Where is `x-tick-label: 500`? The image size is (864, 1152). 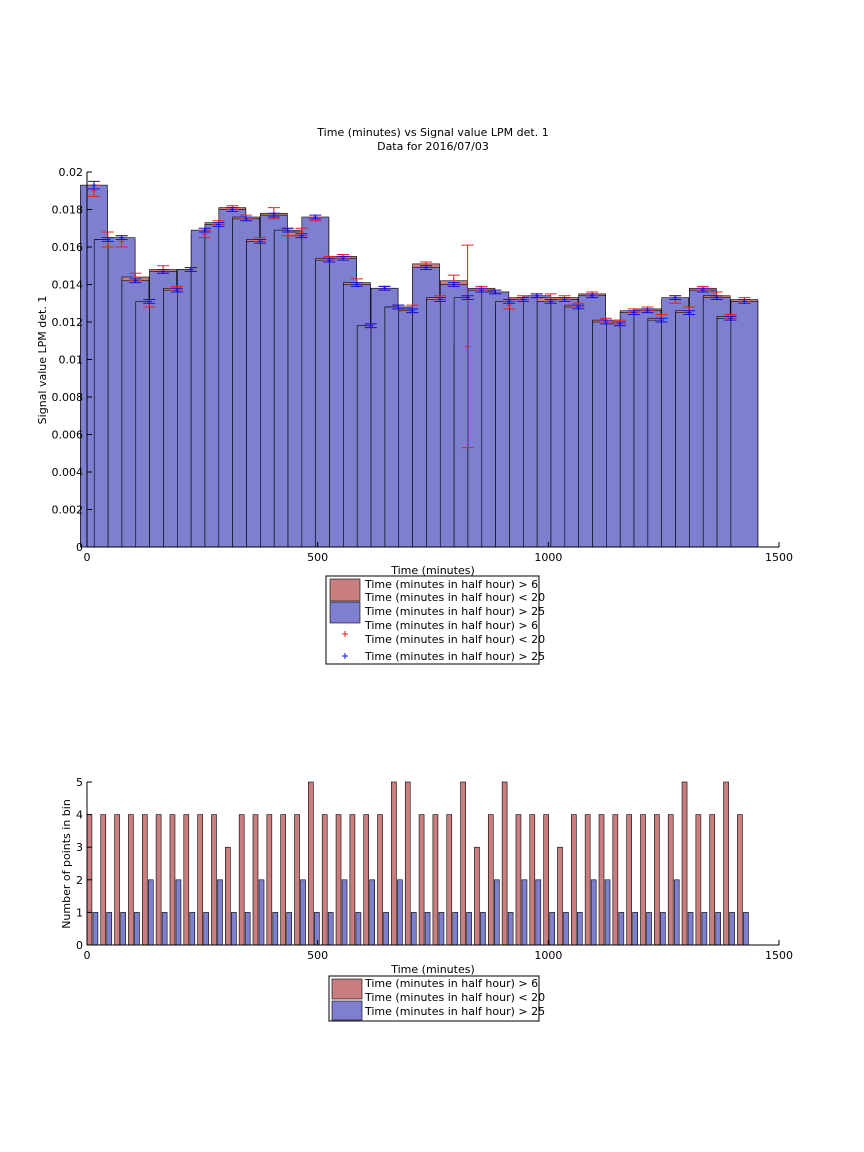
x-tick-label: 500 is located at coordinates (317, 557).